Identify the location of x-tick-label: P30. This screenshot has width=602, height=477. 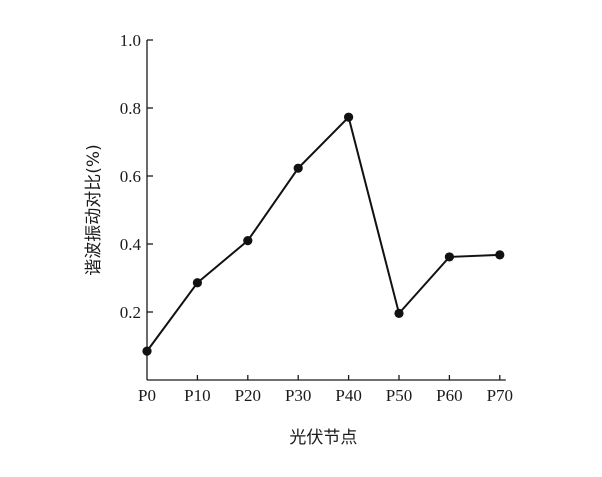
(298, 395).